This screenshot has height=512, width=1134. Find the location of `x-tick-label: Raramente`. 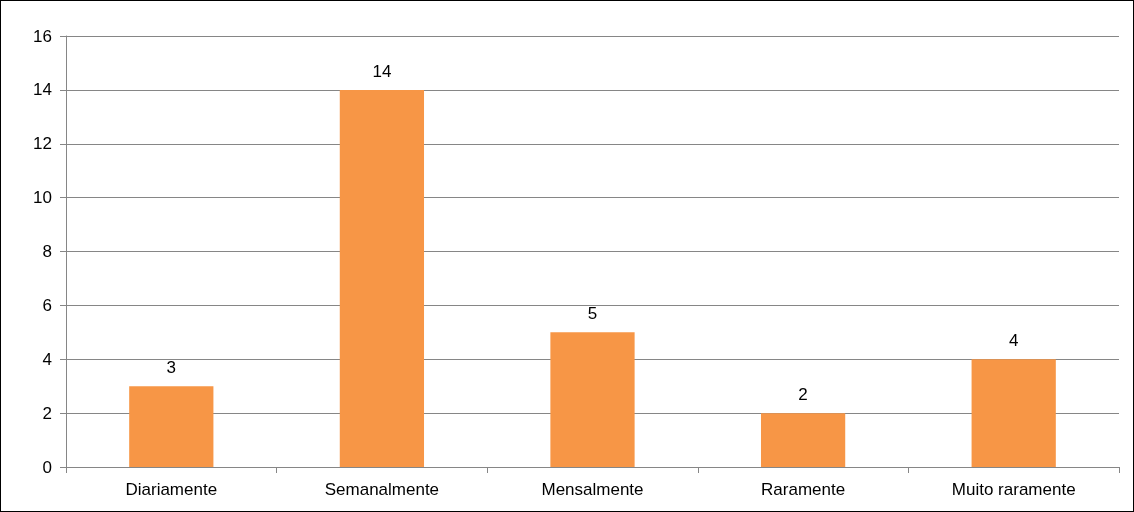

x-tick-label: Raramente is located at coordinates (803, 489).